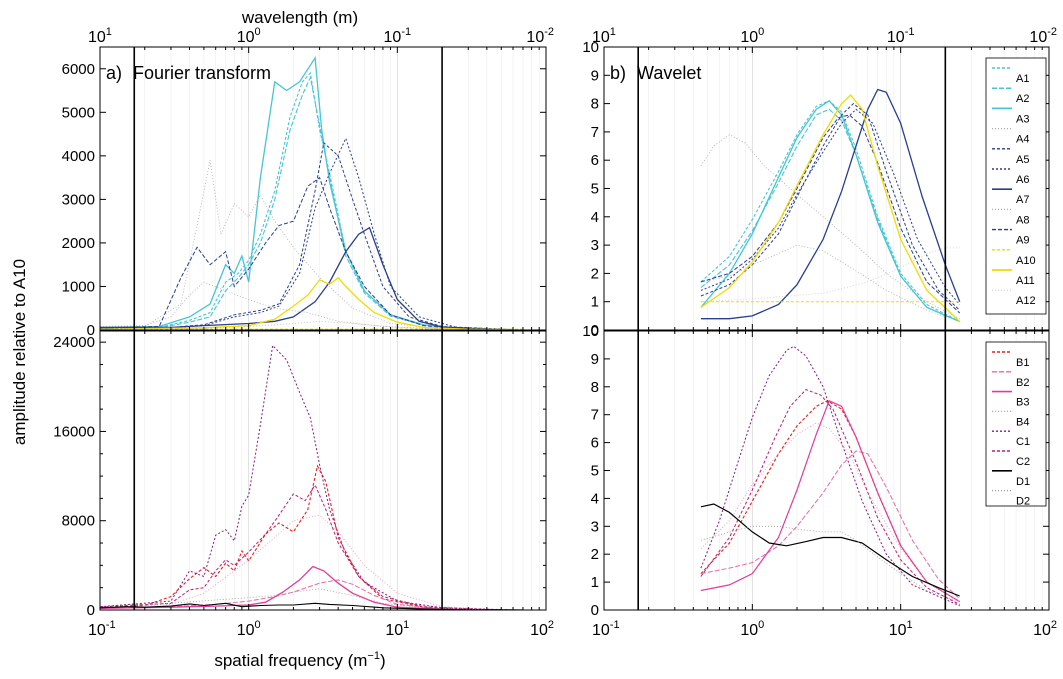 The height and width of the screenshot is (679, 1063). Describe the element at coordinates (398, 36) in the screenshot. I see `top-tick-label: 10⁻¹` at that location.